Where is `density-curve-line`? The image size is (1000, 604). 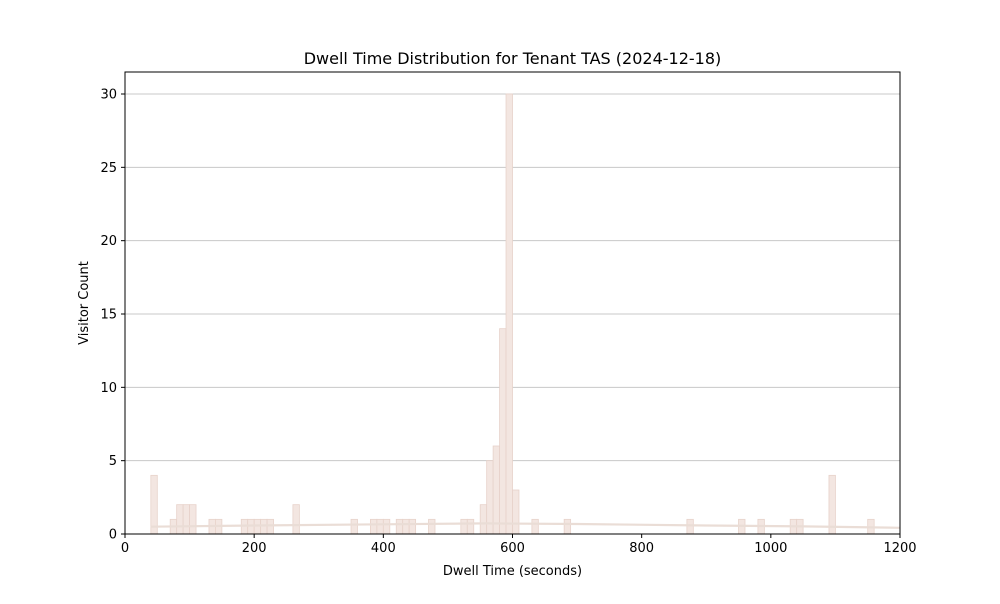 density-curve-line is located at coordinates (525, 525).